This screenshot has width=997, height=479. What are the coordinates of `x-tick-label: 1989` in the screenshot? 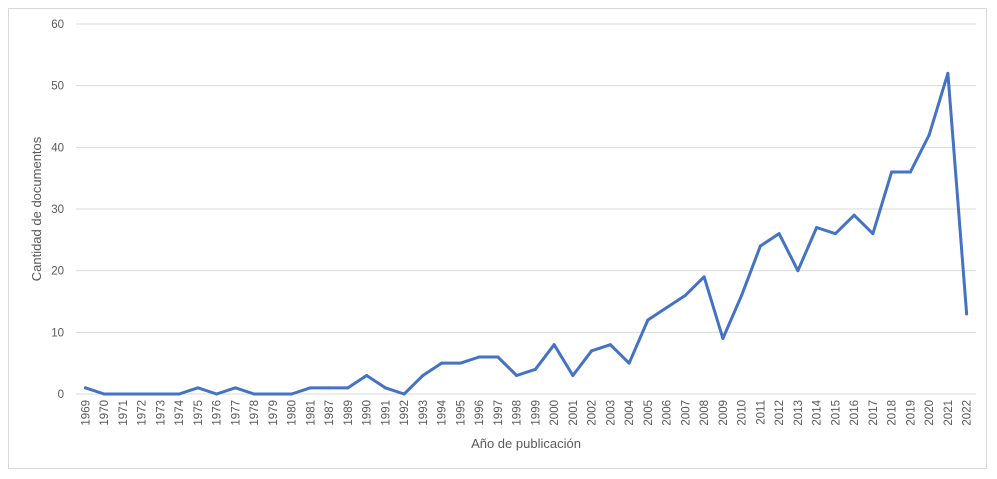 It's located at (349, 413).